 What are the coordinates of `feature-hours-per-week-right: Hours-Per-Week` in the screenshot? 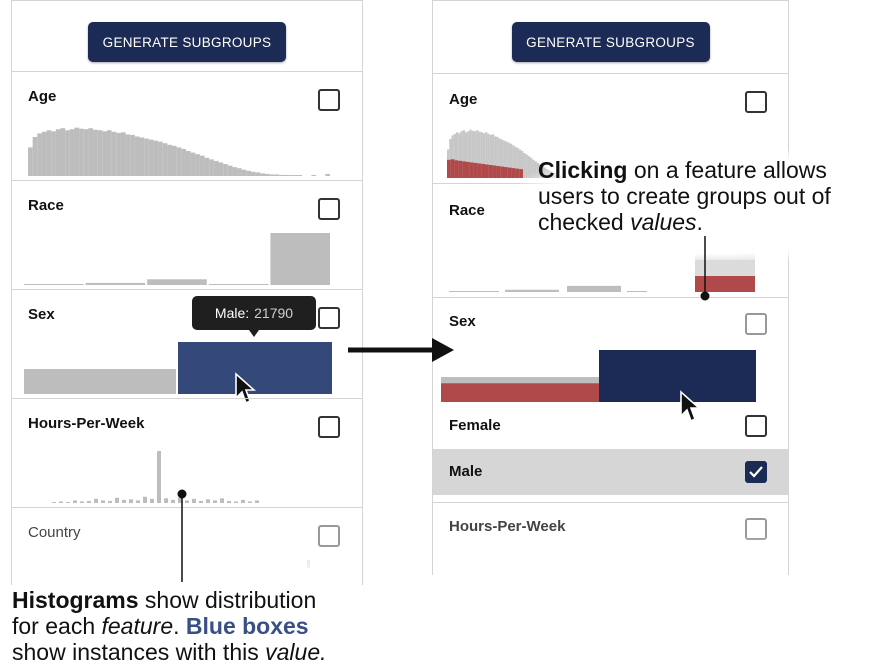 It's located at (610, 538).